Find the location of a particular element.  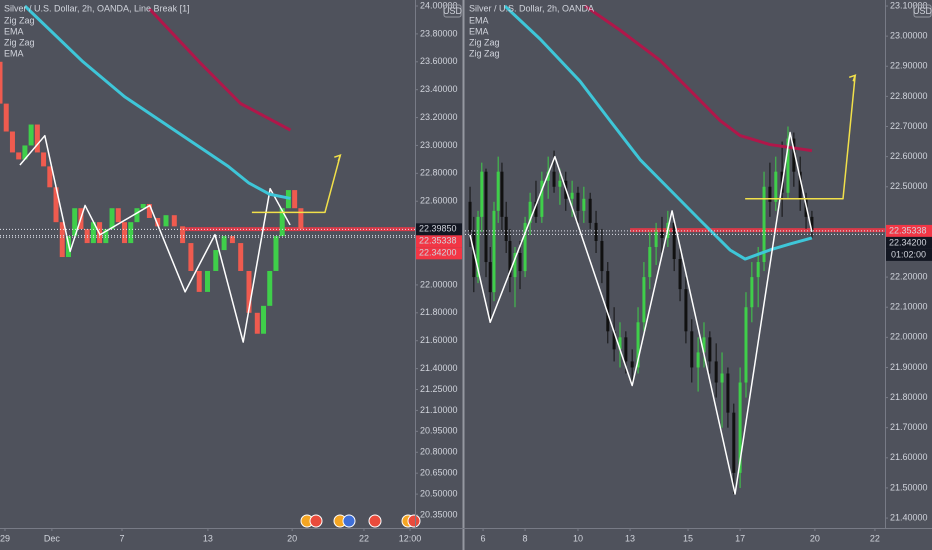

event-icon is located at coordinates (414, 521).